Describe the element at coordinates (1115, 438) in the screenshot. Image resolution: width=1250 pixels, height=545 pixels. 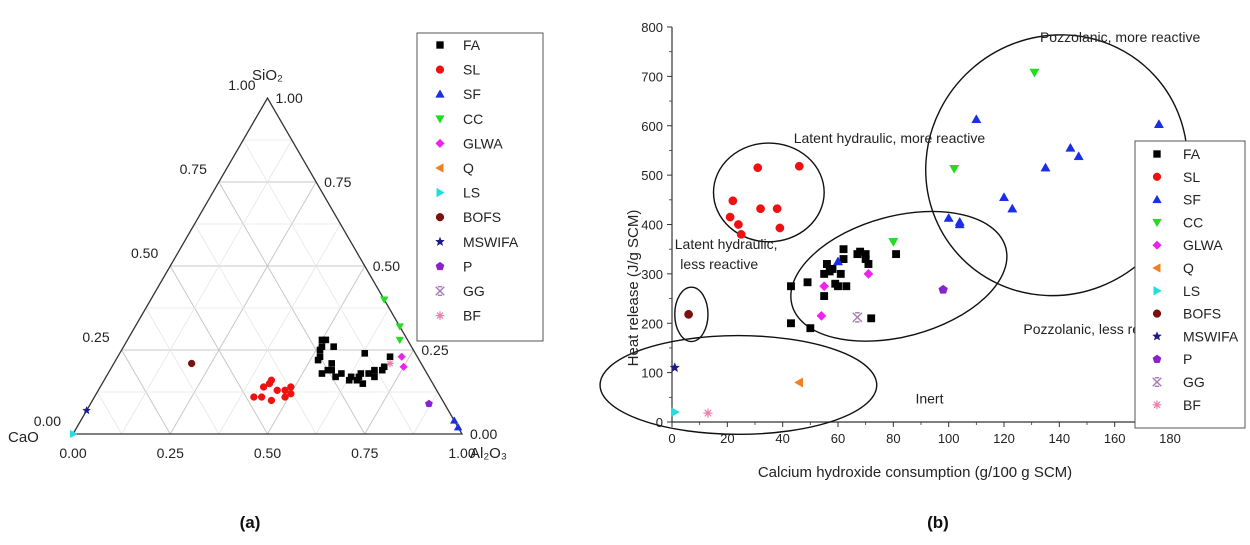
I see `x-tick-label: 160` at that location.